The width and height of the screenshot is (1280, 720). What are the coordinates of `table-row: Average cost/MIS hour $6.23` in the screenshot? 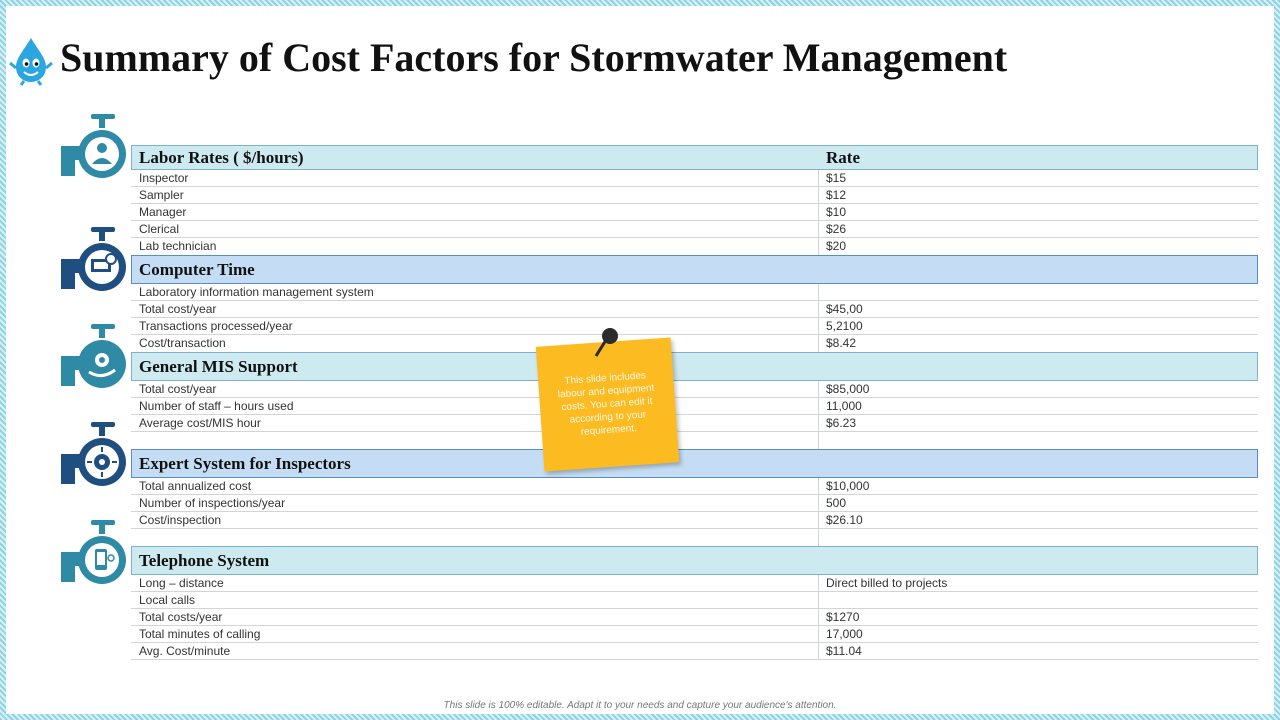 It's located at (694, 423).